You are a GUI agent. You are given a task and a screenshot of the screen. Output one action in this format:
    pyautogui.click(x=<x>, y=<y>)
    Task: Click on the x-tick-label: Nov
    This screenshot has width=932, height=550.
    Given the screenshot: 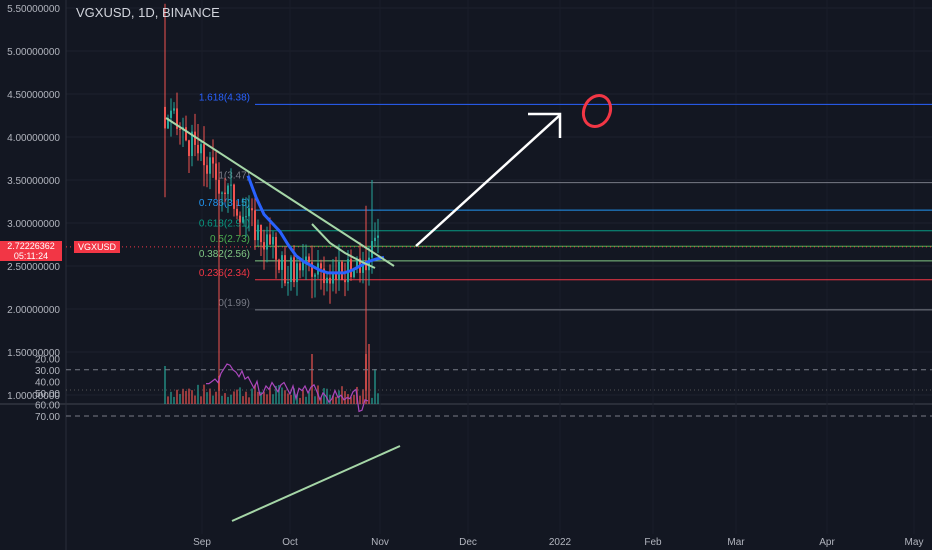 What is the action you would take?
    pyautogui.click(x=380, y=542)
    